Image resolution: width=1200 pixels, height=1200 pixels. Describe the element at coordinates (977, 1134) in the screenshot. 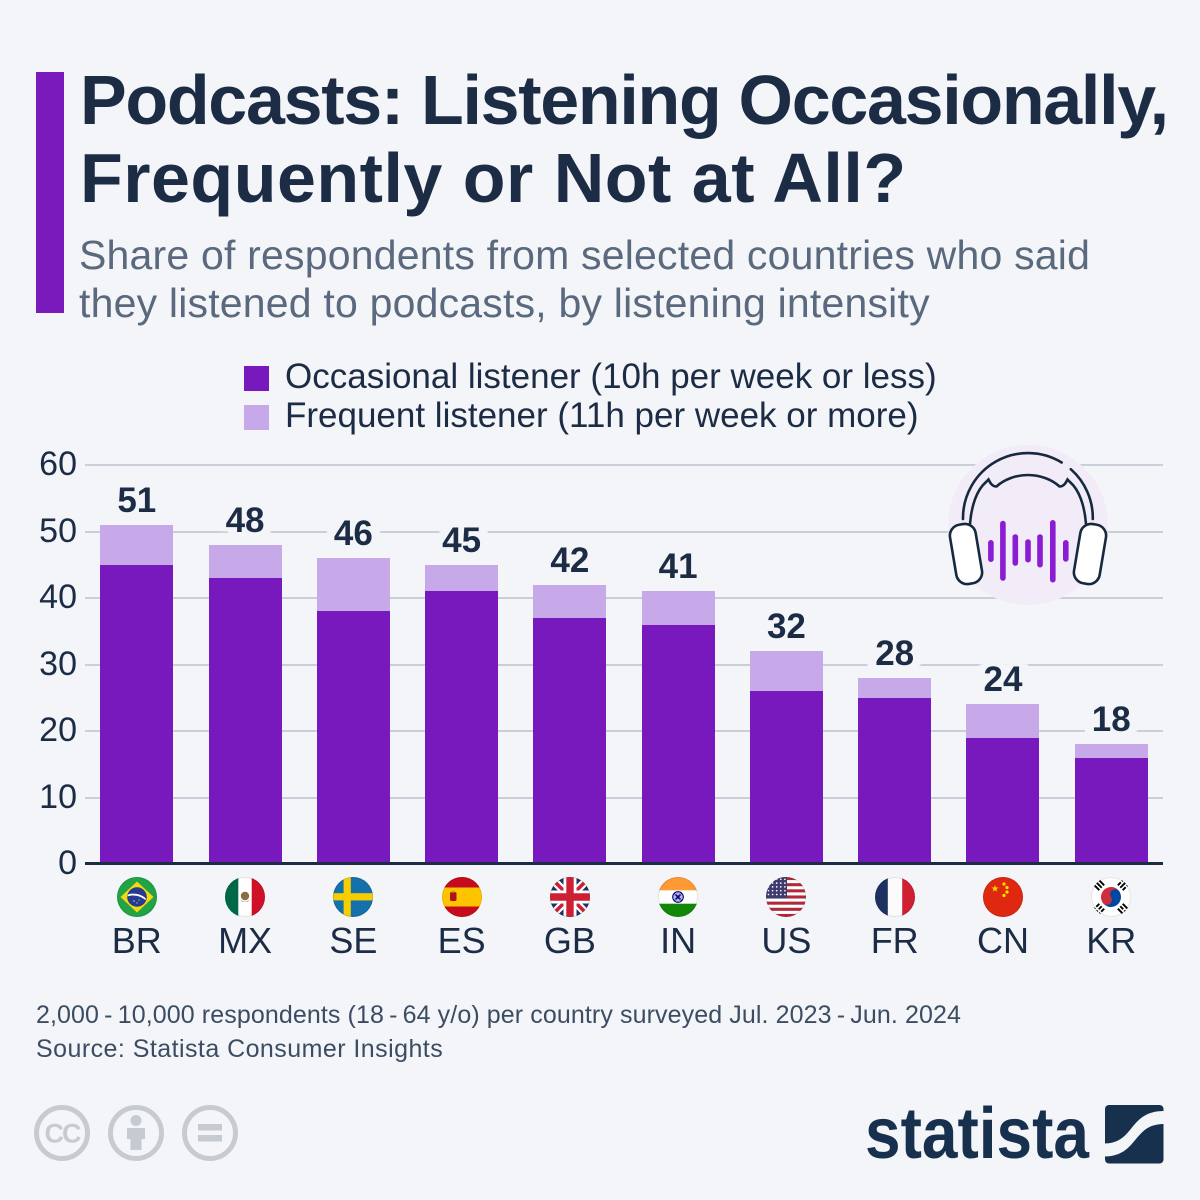

I see `svg-text: statista` at that location.